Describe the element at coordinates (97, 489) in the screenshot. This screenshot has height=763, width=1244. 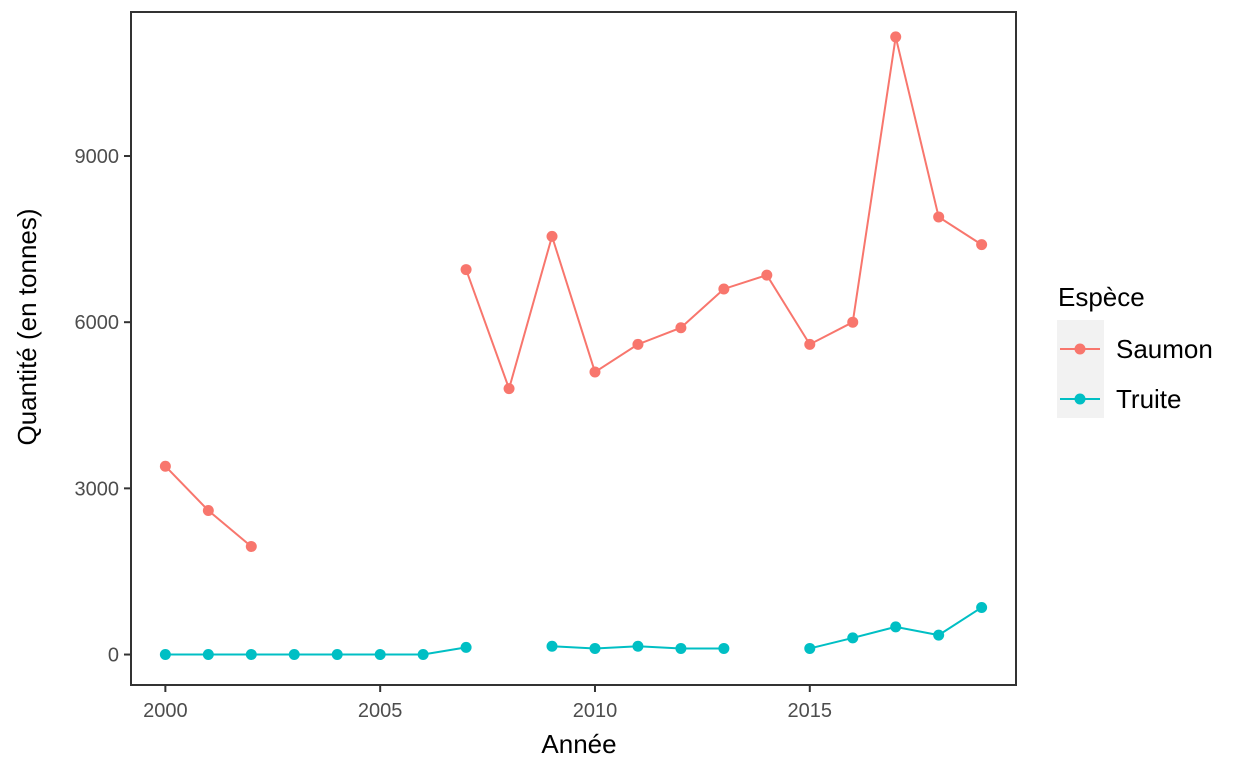
I see `y-tick-label: 3000` at that location.